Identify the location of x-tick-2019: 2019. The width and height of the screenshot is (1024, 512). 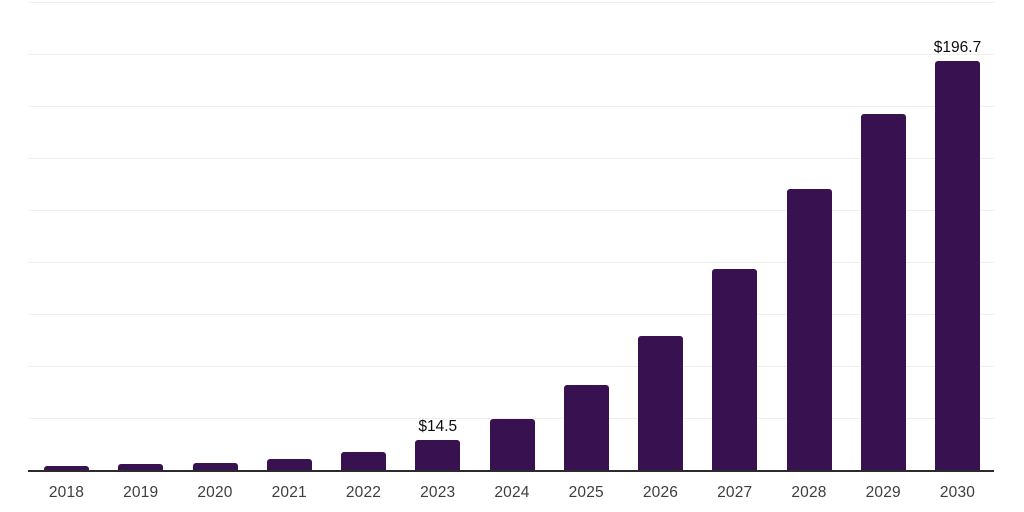
(141, 492).